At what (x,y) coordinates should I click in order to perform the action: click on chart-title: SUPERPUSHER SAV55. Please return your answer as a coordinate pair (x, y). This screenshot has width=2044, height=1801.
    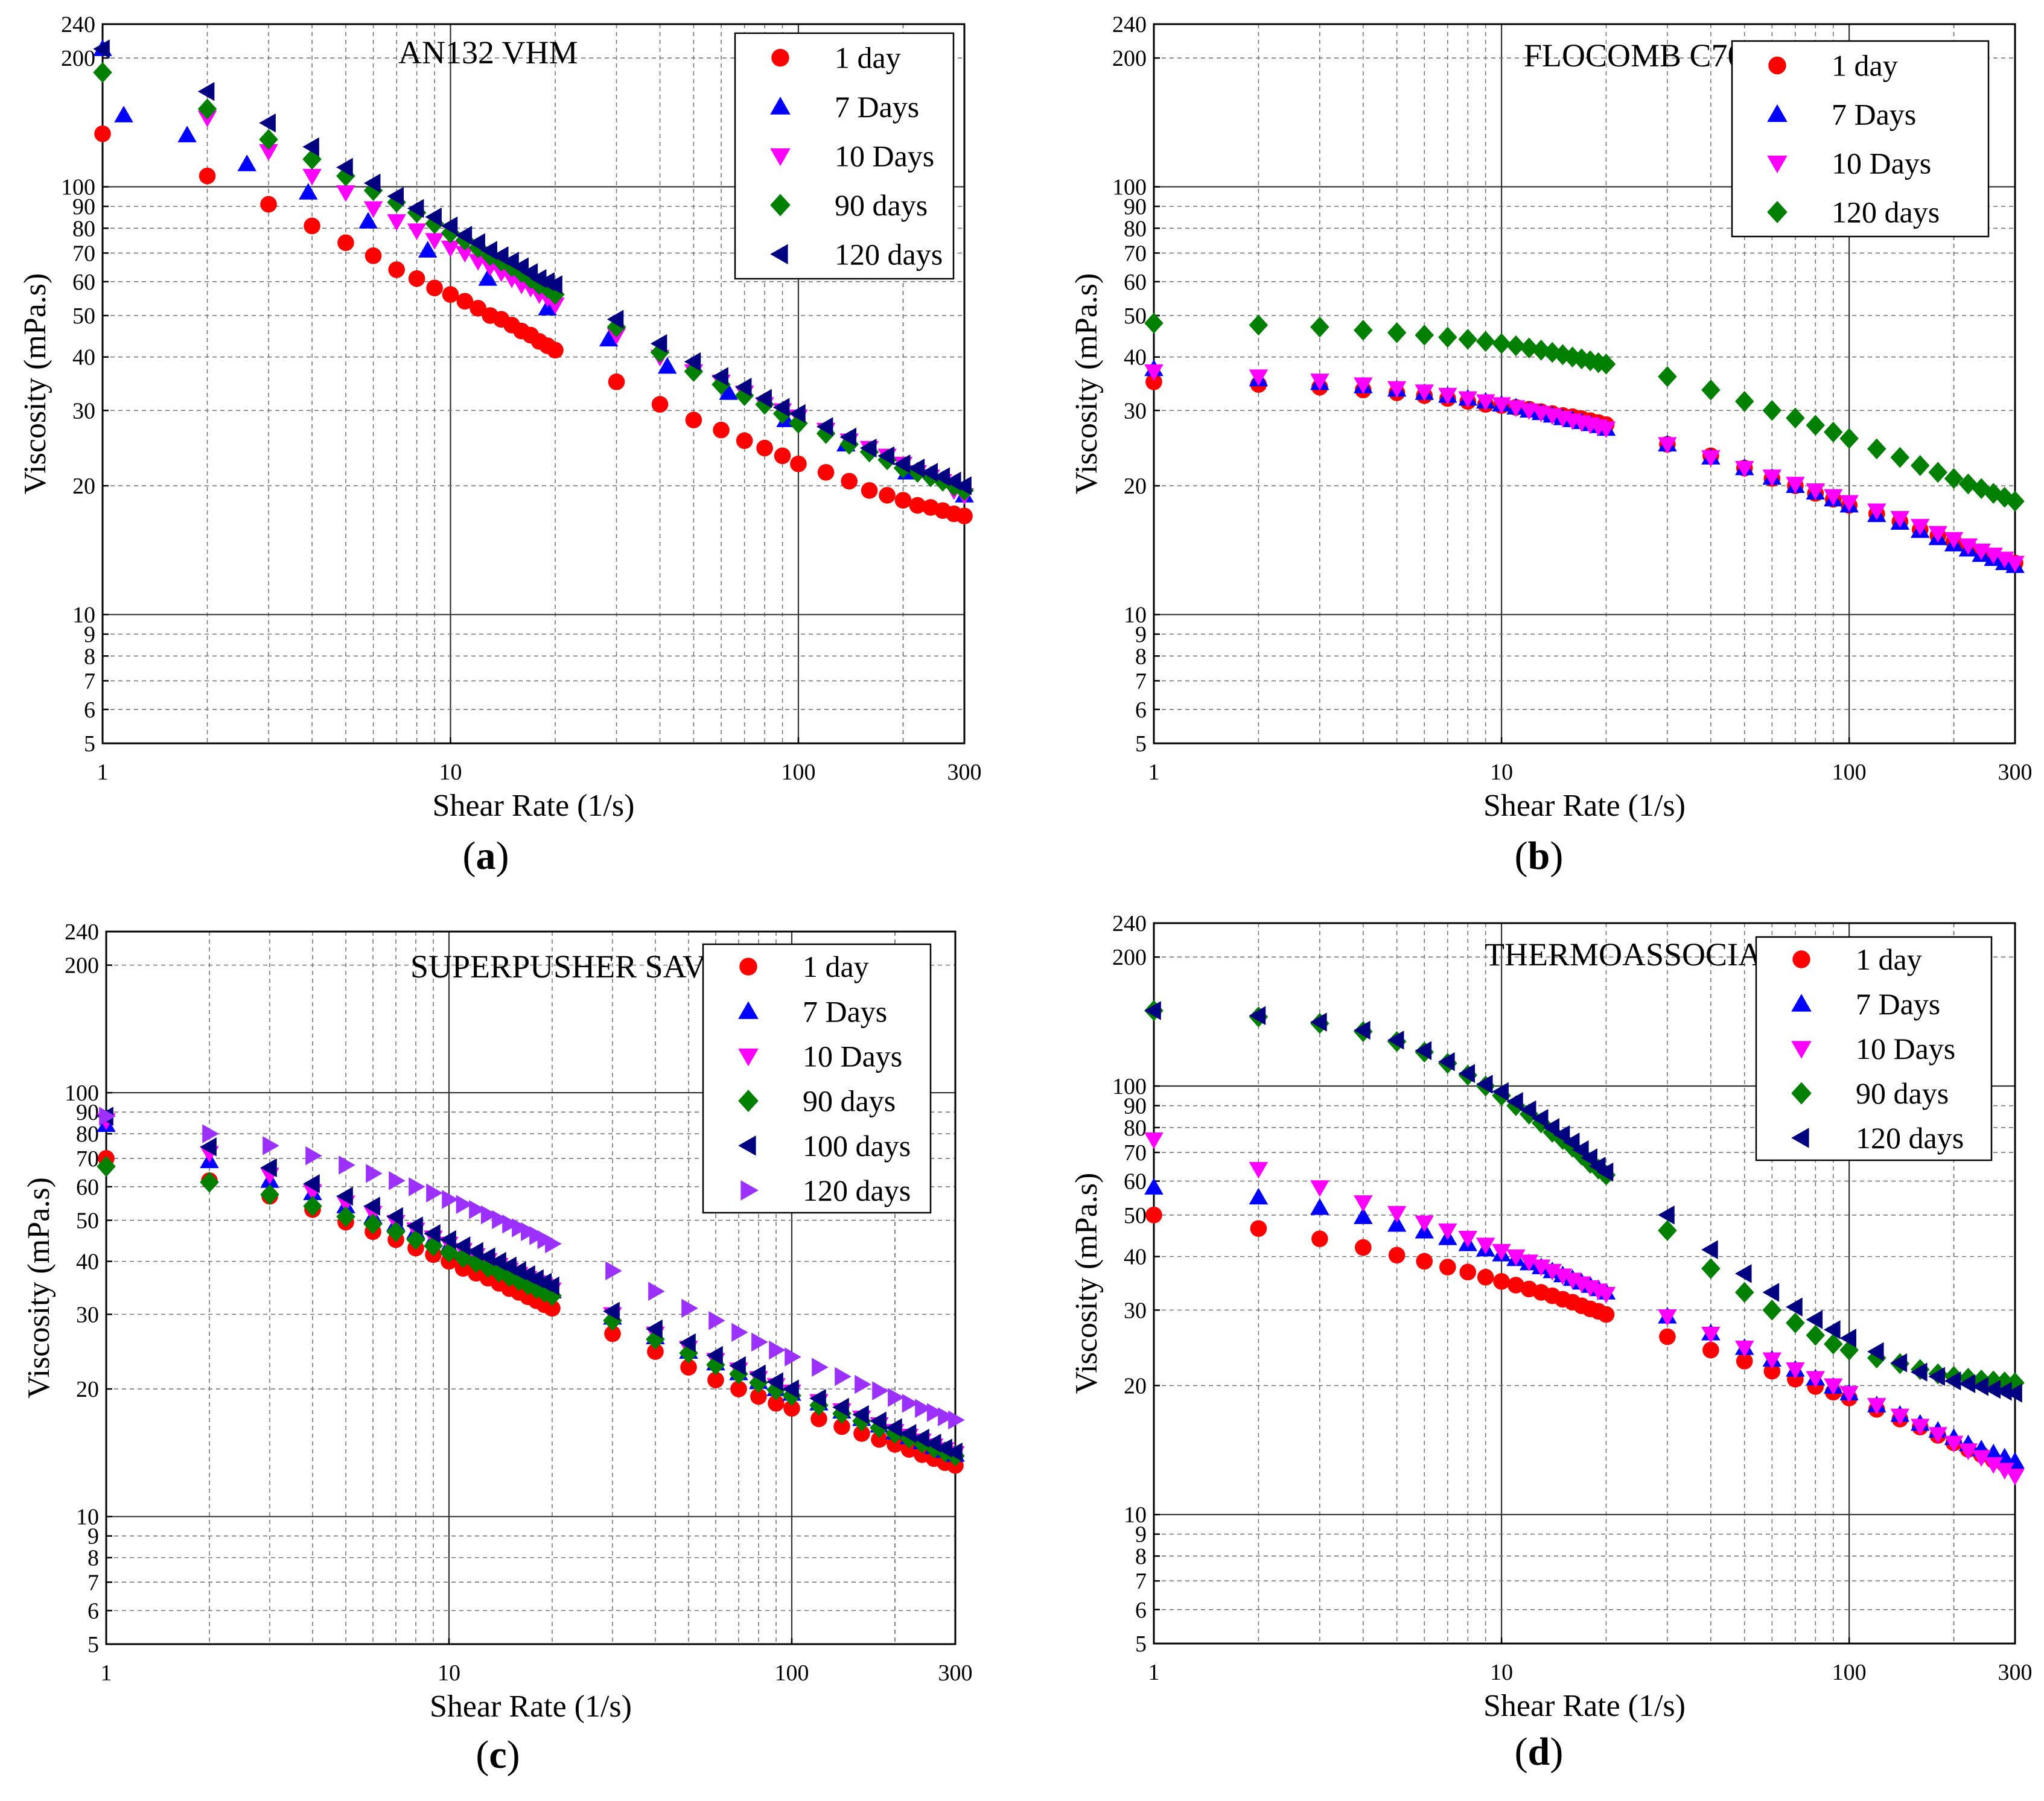
    Looking at the image, I should click on (574, 966).